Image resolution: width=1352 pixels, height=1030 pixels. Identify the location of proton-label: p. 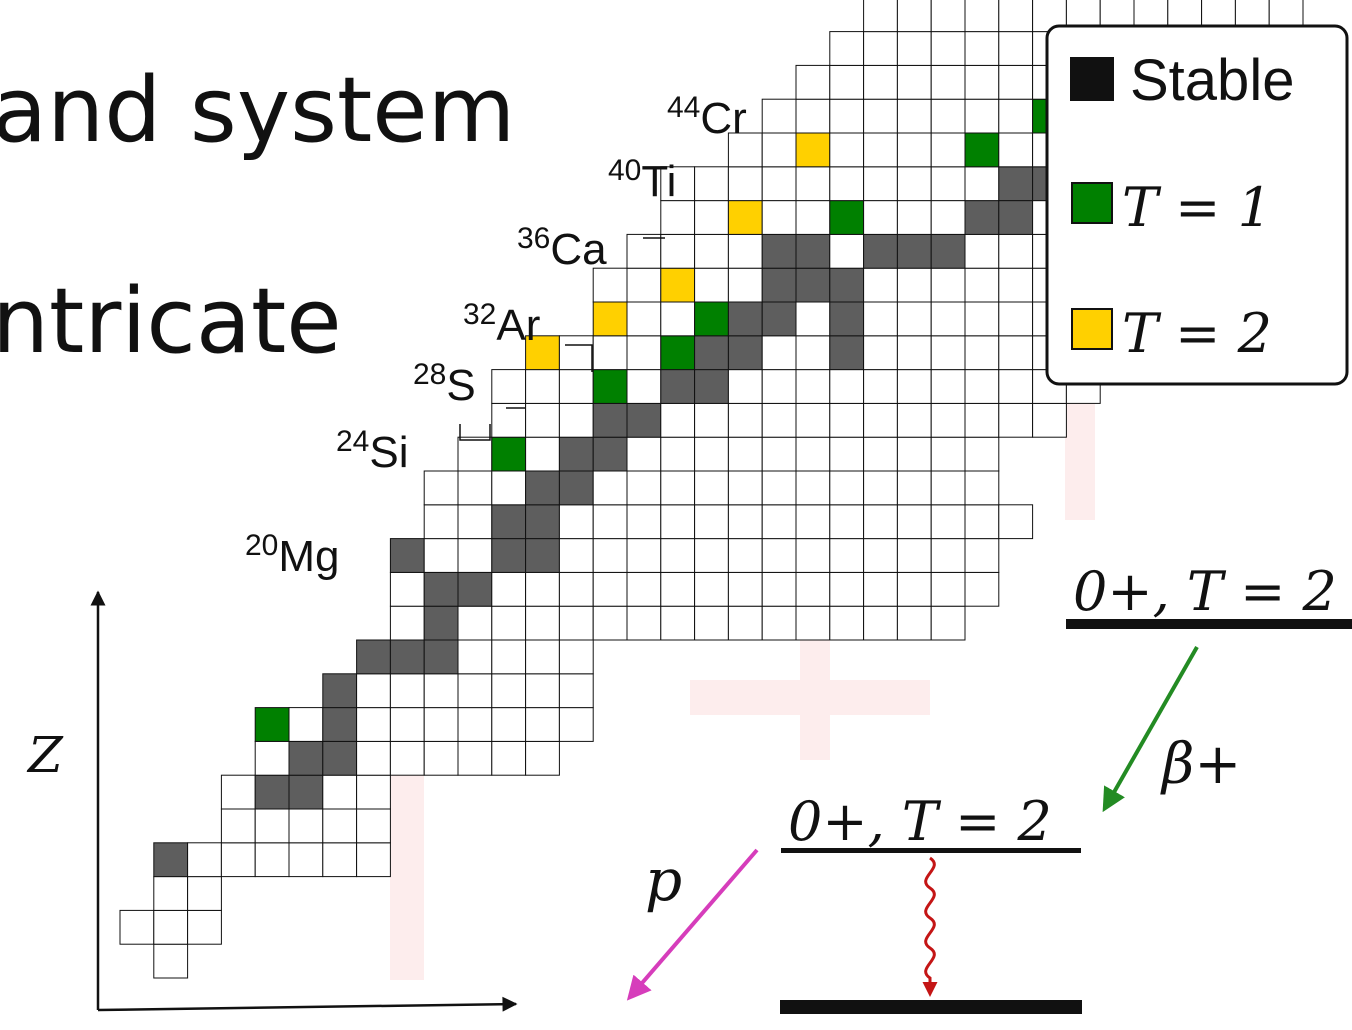
(663, 880).